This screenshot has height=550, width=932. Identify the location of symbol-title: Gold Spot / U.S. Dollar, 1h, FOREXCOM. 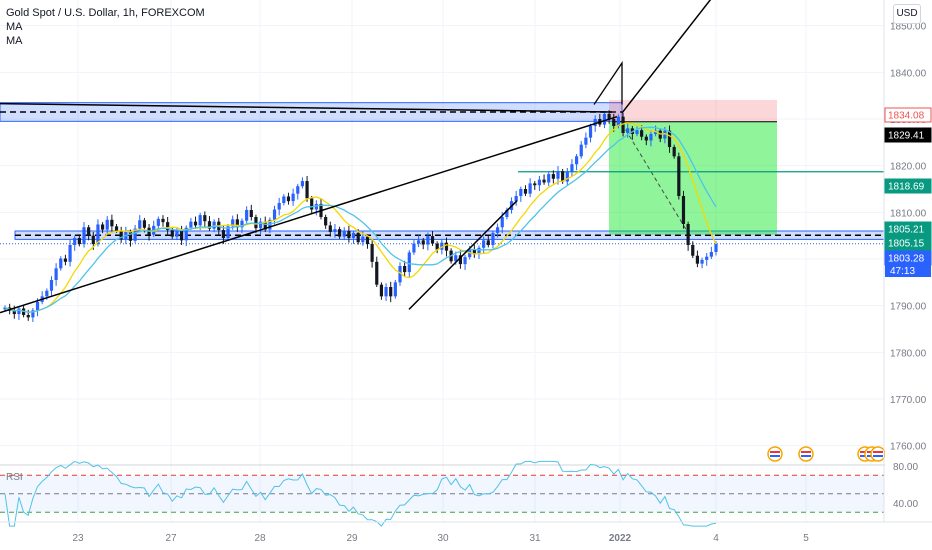
(105, 13).